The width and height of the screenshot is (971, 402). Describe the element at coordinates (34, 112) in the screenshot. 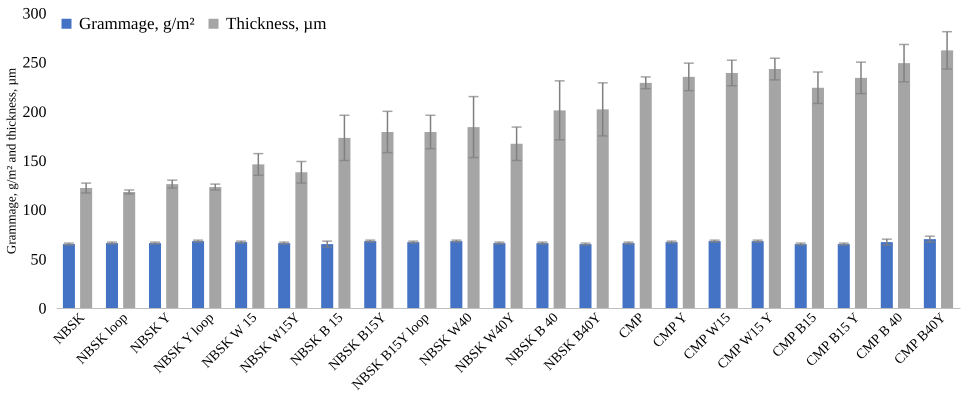

I see `y-tick-label: 200` at that location.